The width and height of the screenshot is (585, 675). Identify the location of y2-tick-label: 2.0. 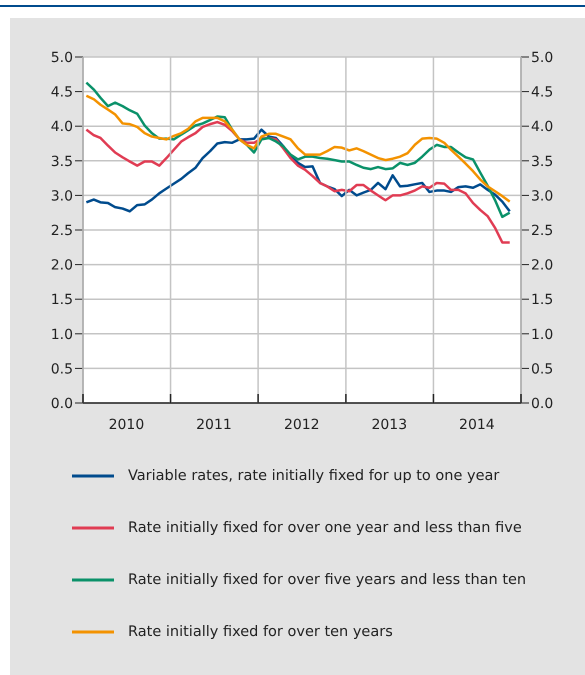
(542, 266).